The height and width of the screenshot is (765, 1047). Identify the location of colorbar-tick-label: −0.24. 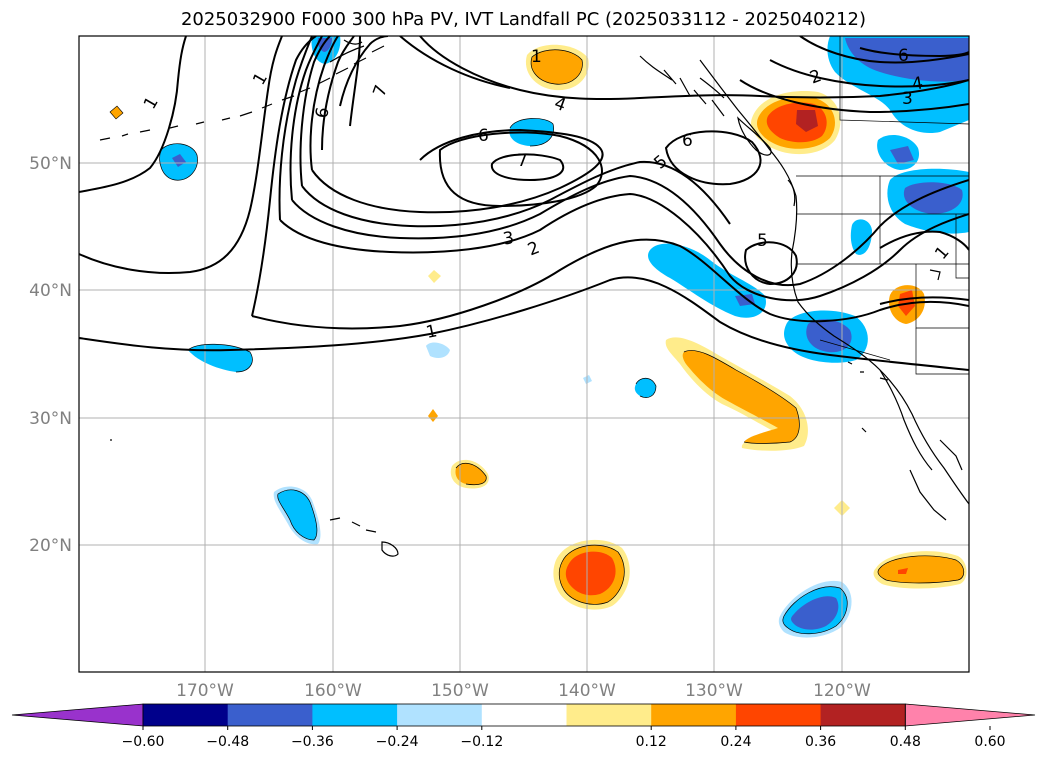
(397, 742).